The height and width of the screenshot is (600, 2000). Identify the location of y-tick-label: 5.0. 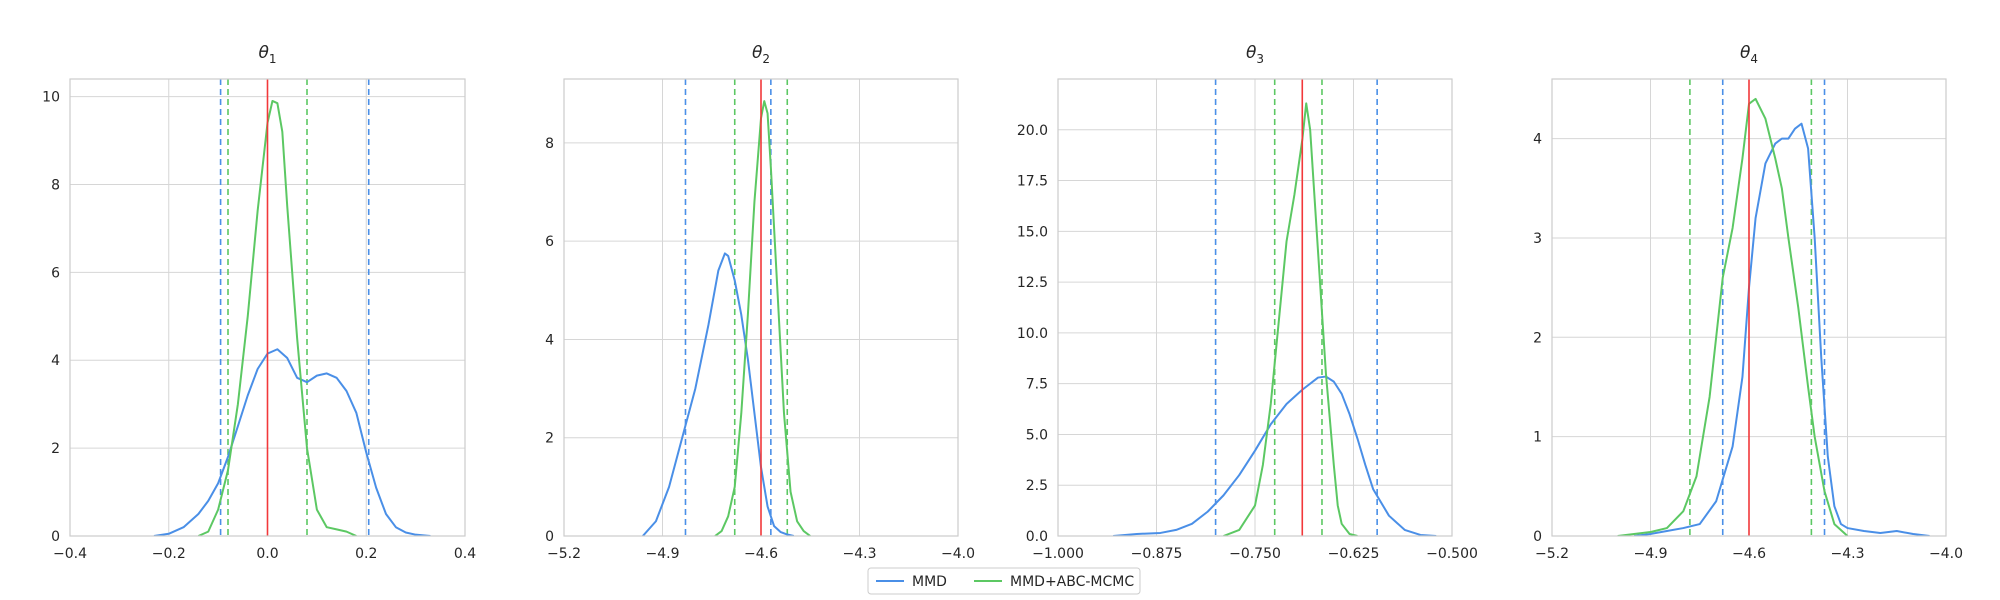
(1037, 435).